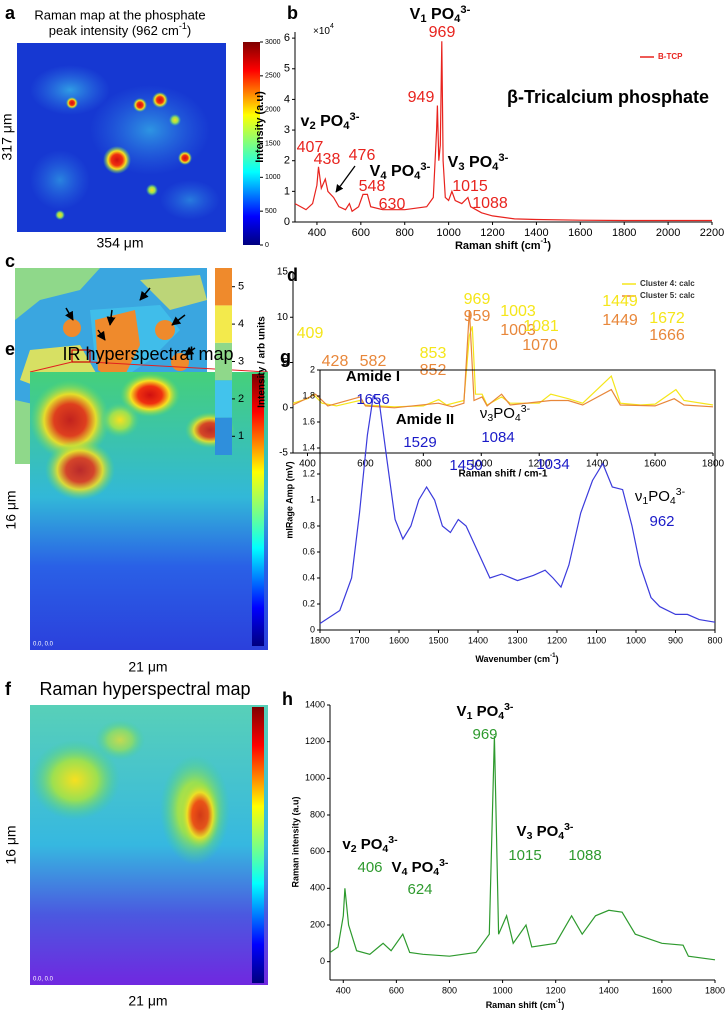 This screenshot has height=1028, width=728. What do you see at coordinates (43, 645) in the screenshot?
I see `origin-label: 0.0, 0.0` at bounding box center [43, 645].